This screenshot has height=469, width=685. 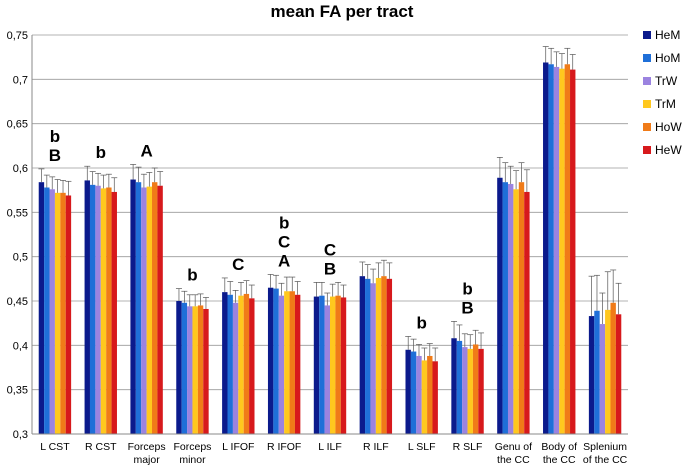 I want to click on legend-label: HoM, so click(x=667, y=58).